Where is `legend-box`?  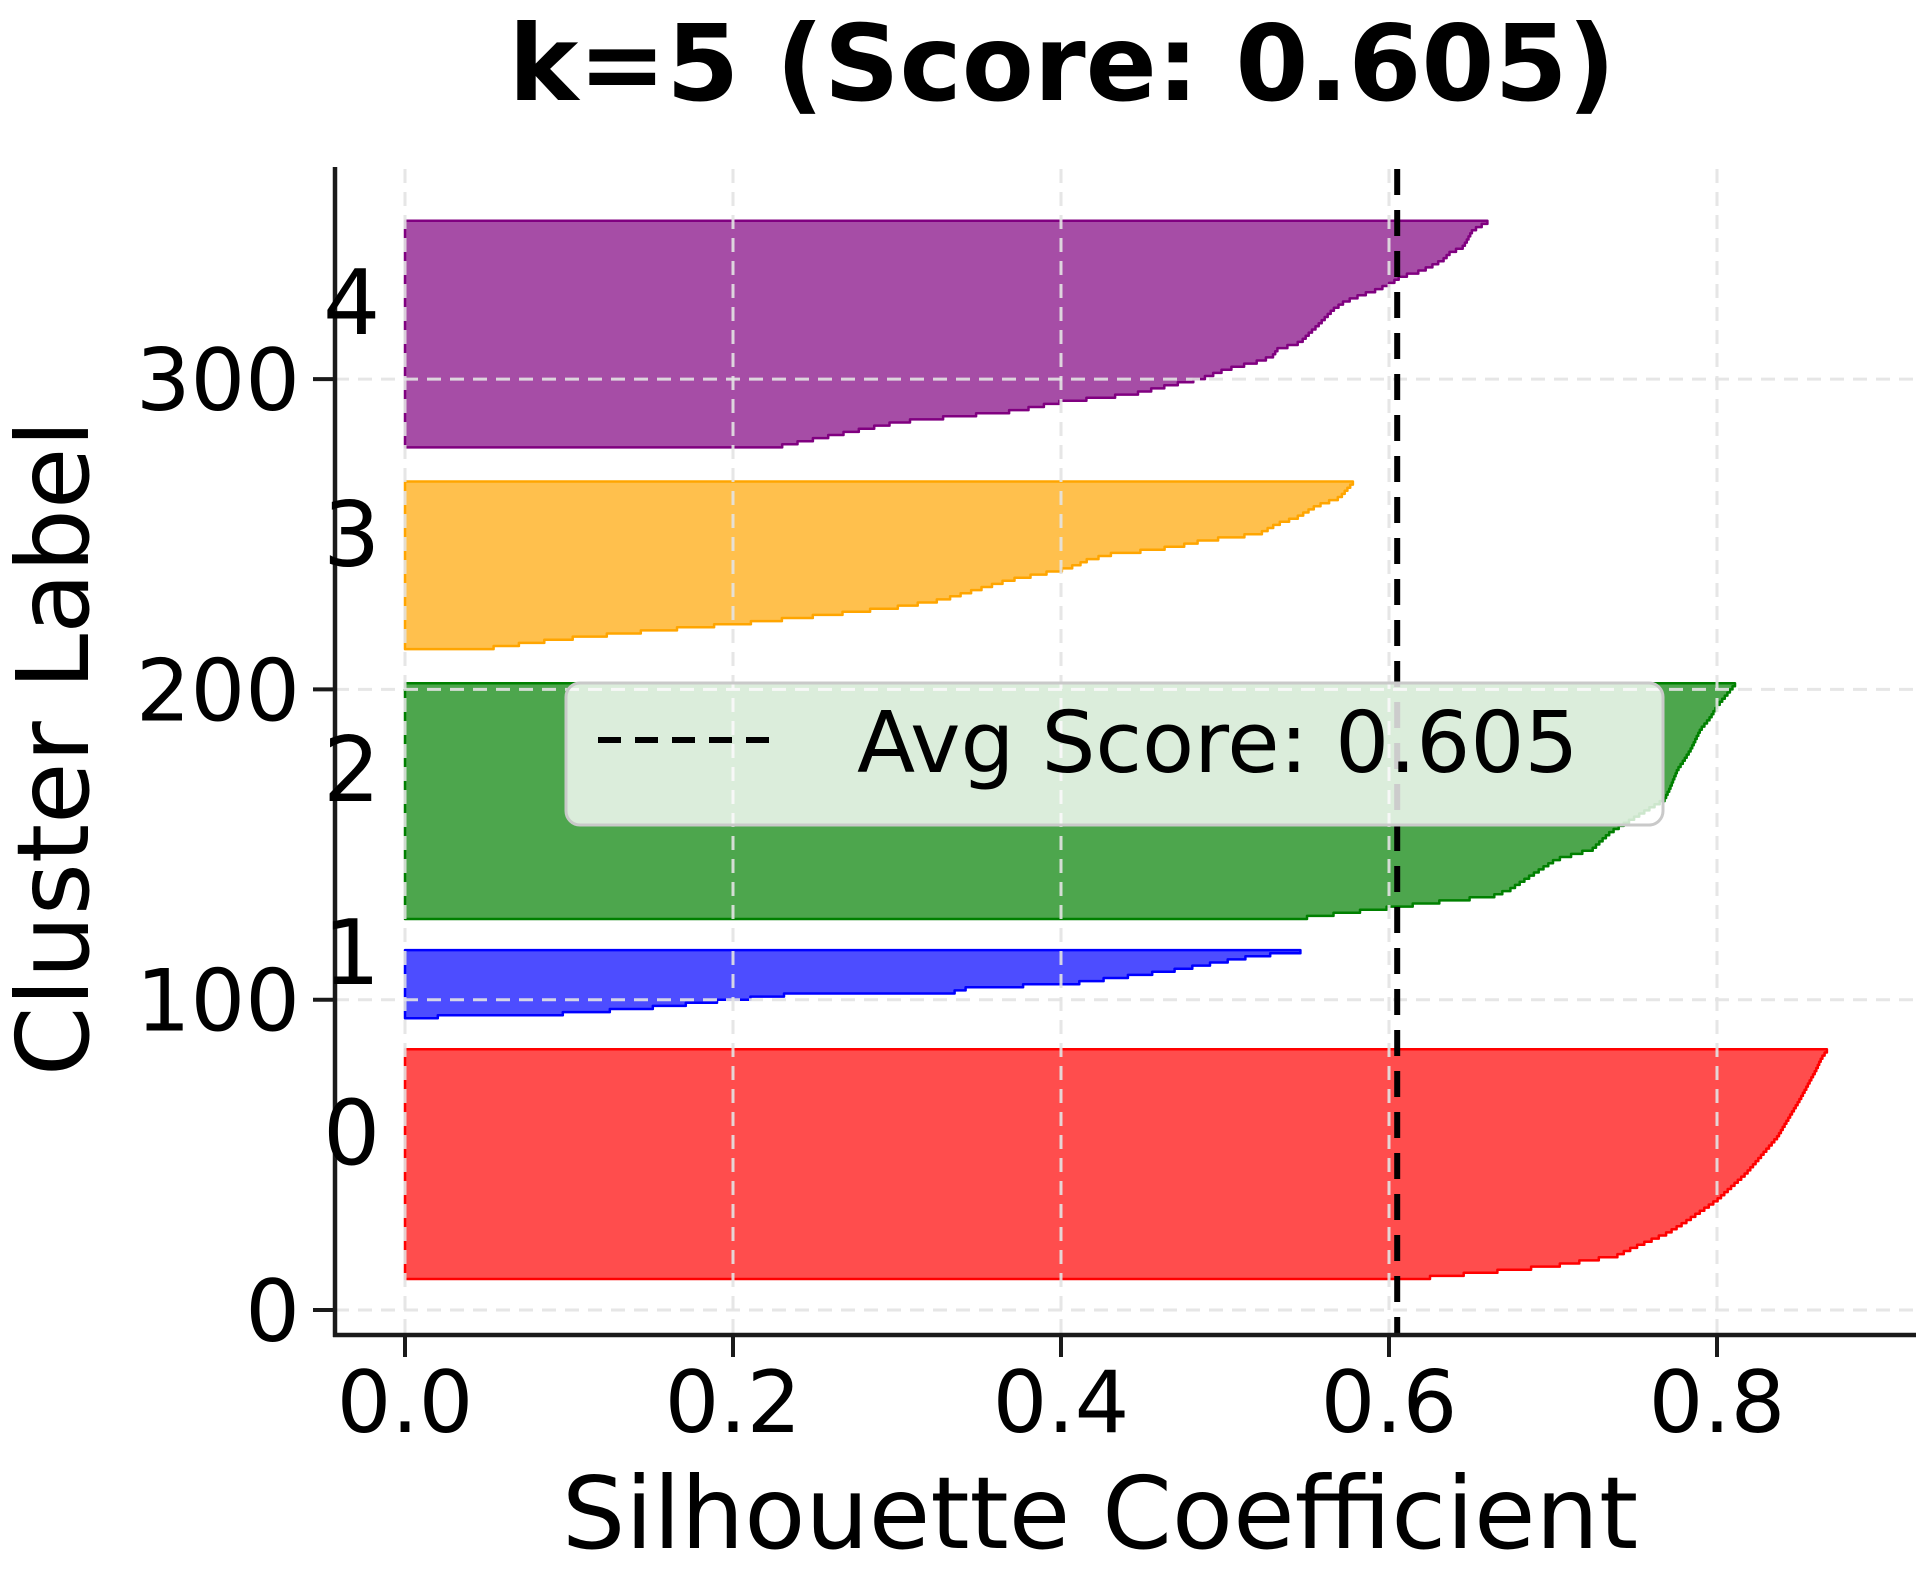
legend-box is located at coordinates (1114, 754).